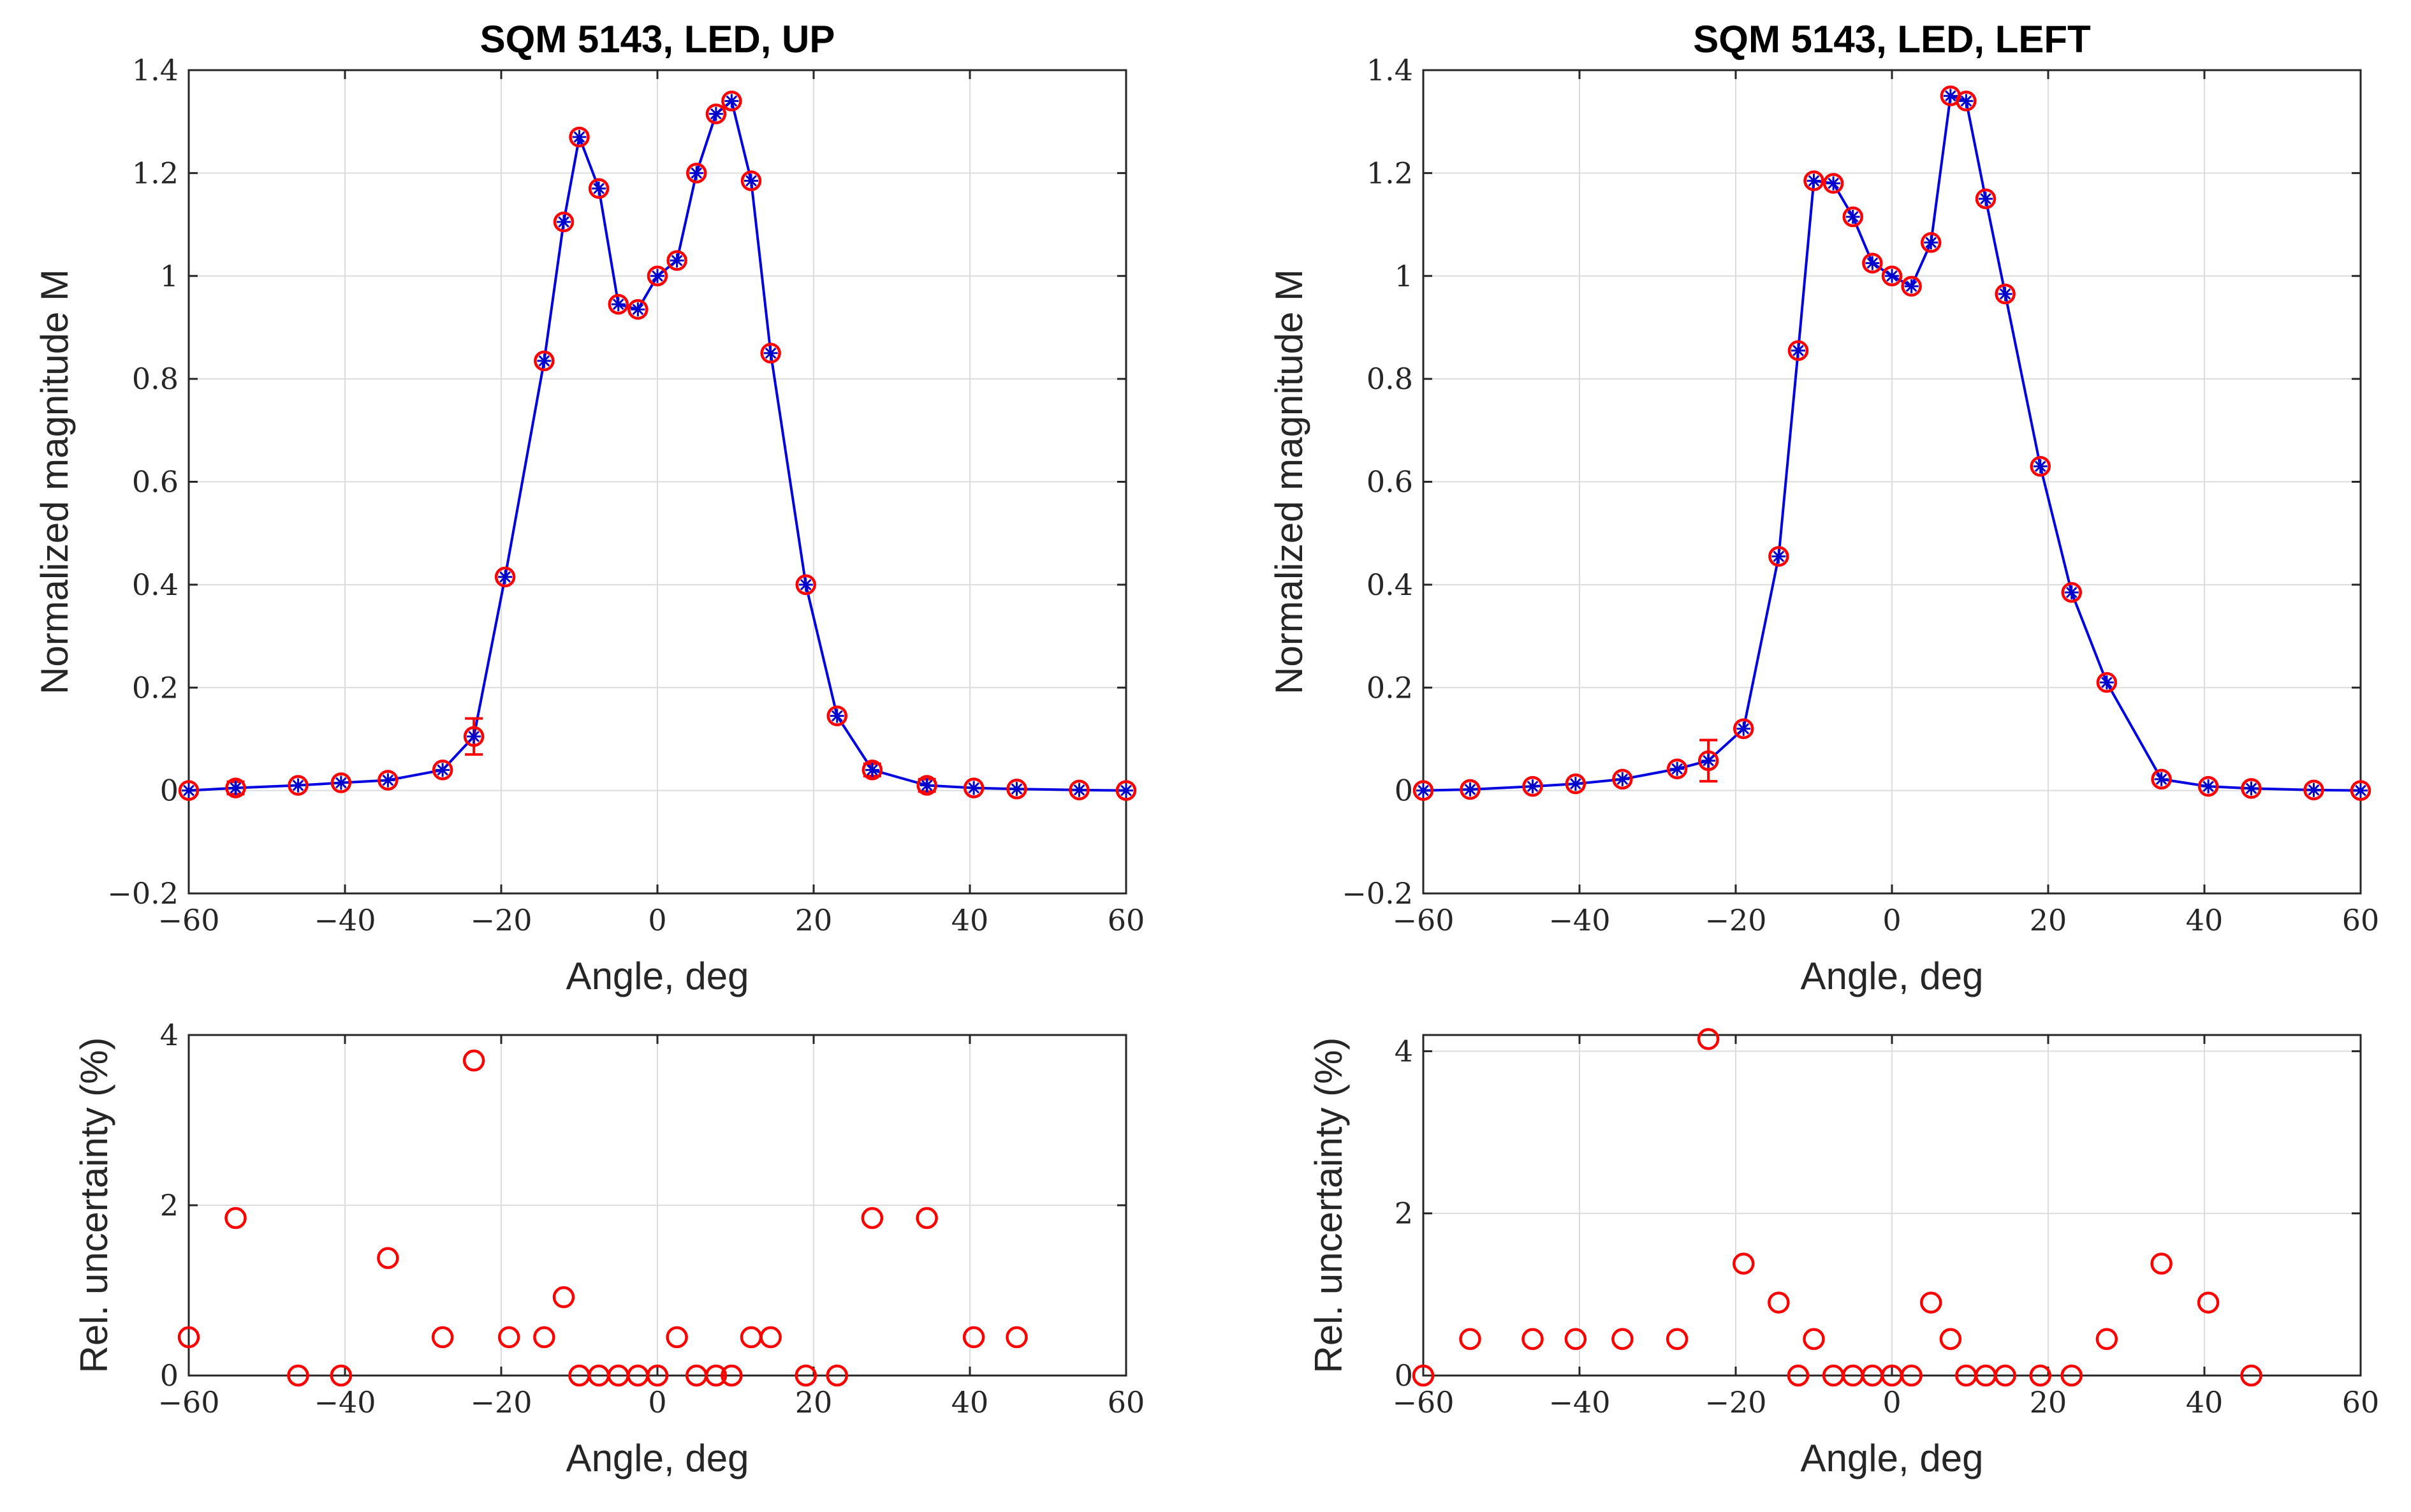 This screenshot has width=2411, height=1512. Describe the element at coordinates (94, 1206) in the screenshot. I see `y-axis-label: Rel. uncertainty (%)` at that location.